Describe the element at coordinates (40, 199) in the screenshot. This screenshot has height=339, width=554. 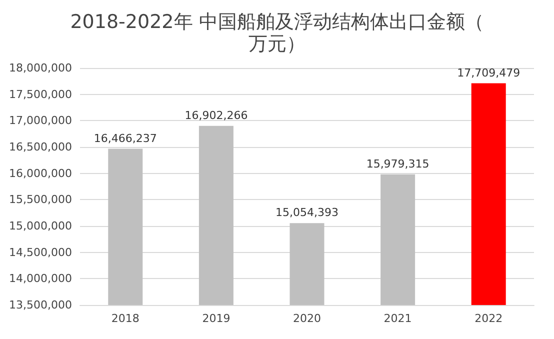
I see `y-tick-label: 15,500,000` at that location.